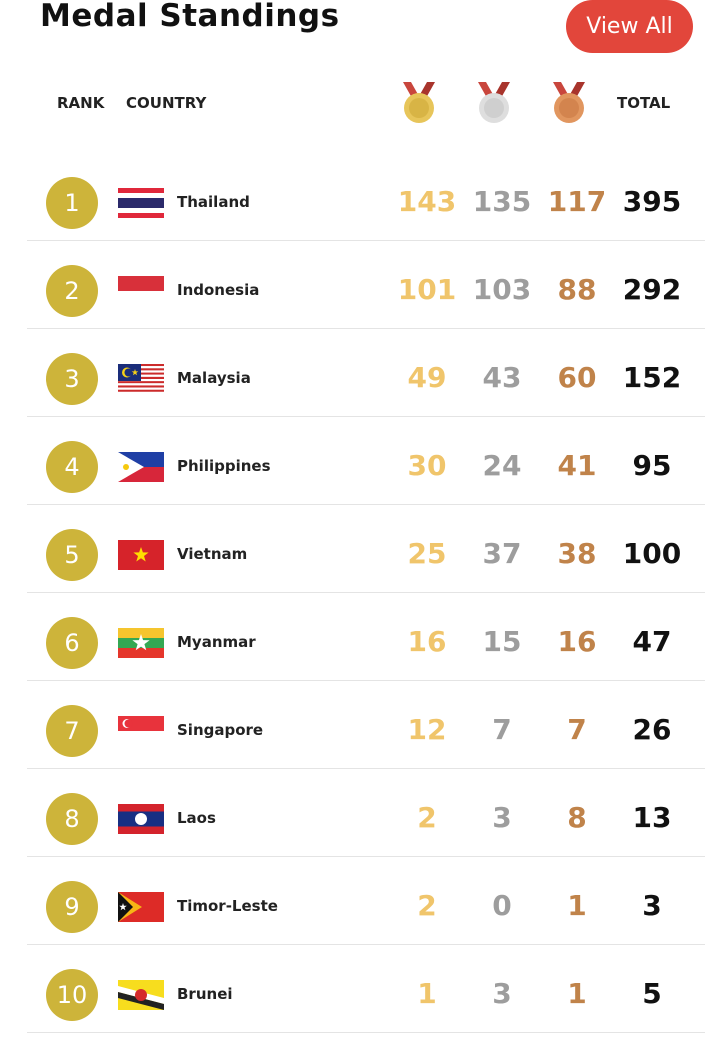 The image size is (726, 1038). I want to click on country-header: COUNTRY, so click(166, 103).